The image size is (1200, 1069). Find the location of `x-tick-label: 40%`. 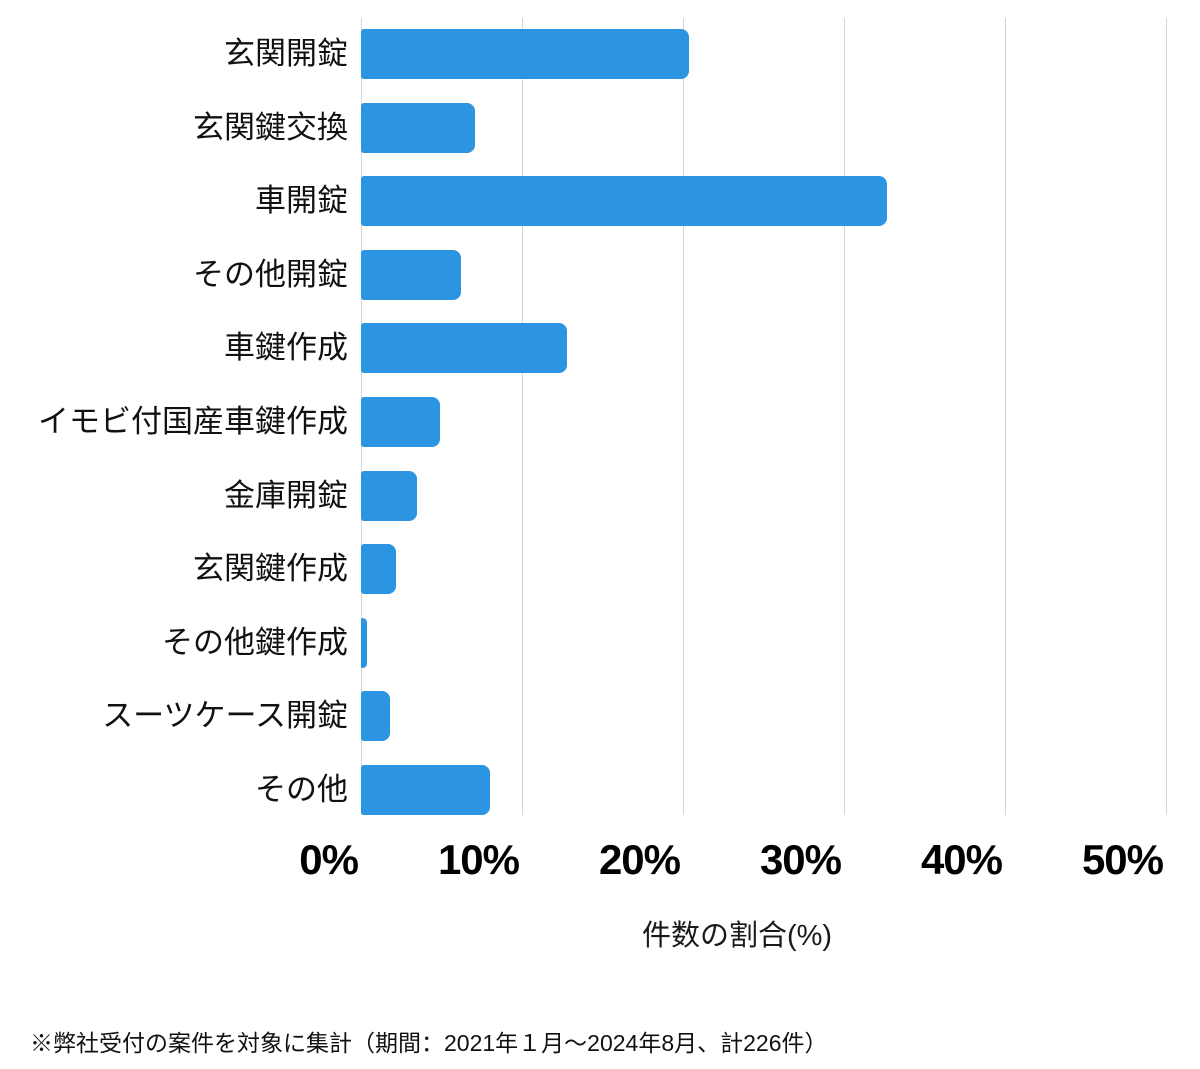

x-tick-label: 40% is located at coordinates (961, 859).